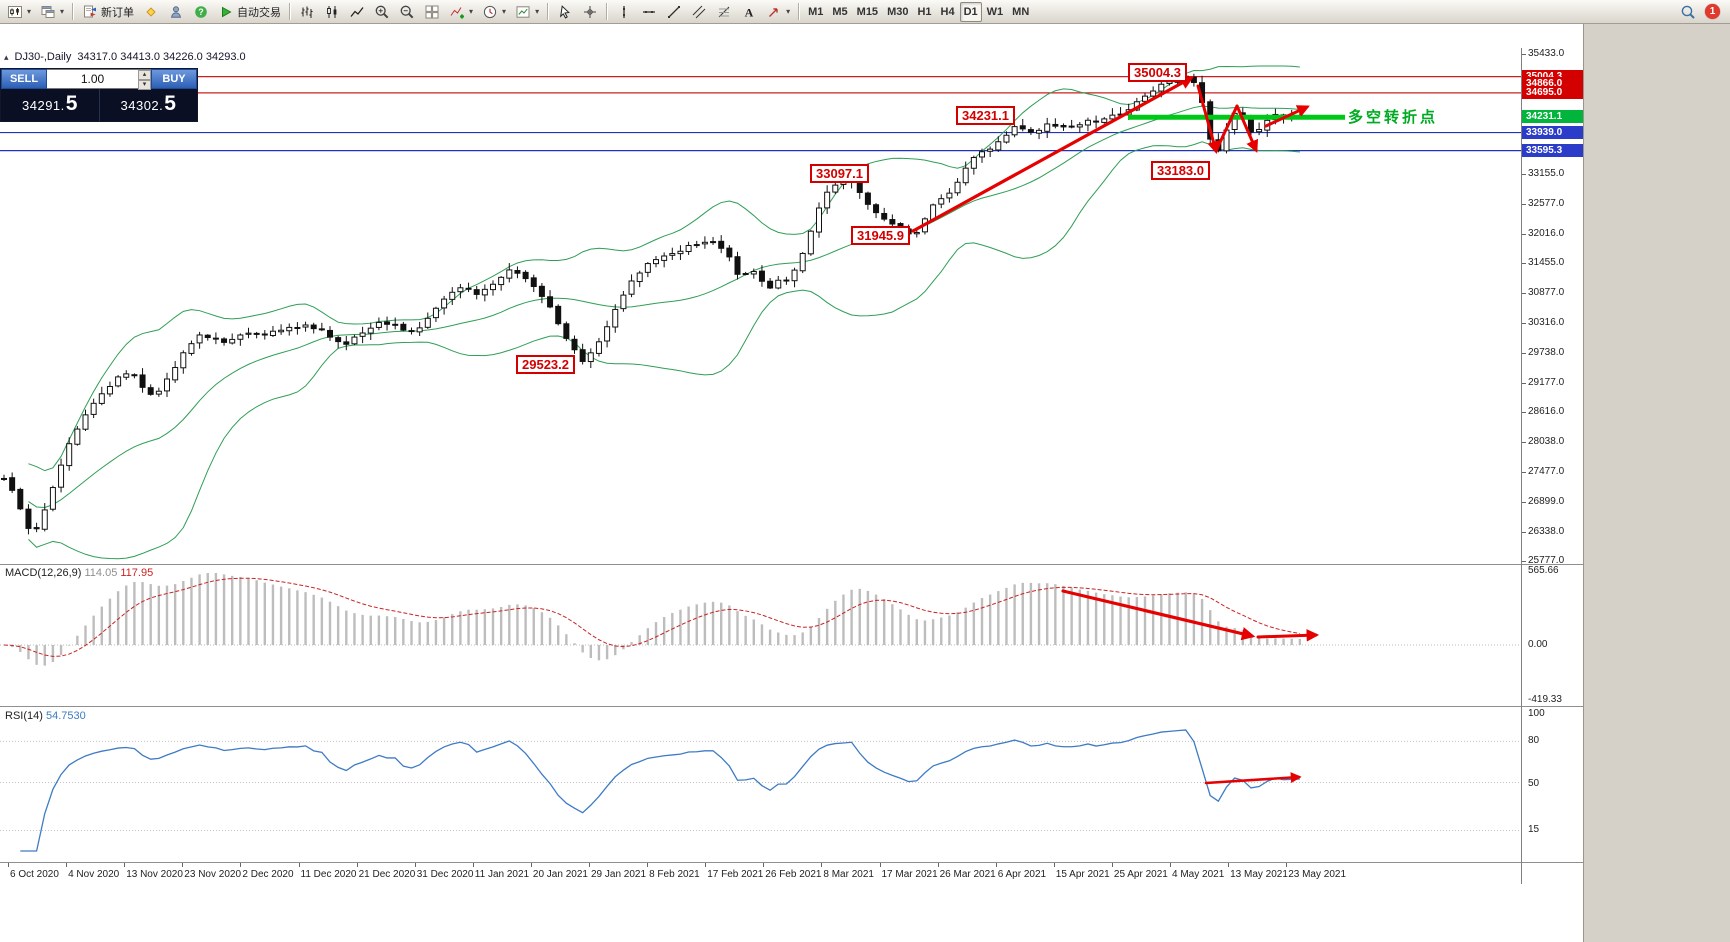  What do you see at coordinates (791, 706) in the screenshot?
I see `rsi-panel-separator` at bounding box center [791, 706].